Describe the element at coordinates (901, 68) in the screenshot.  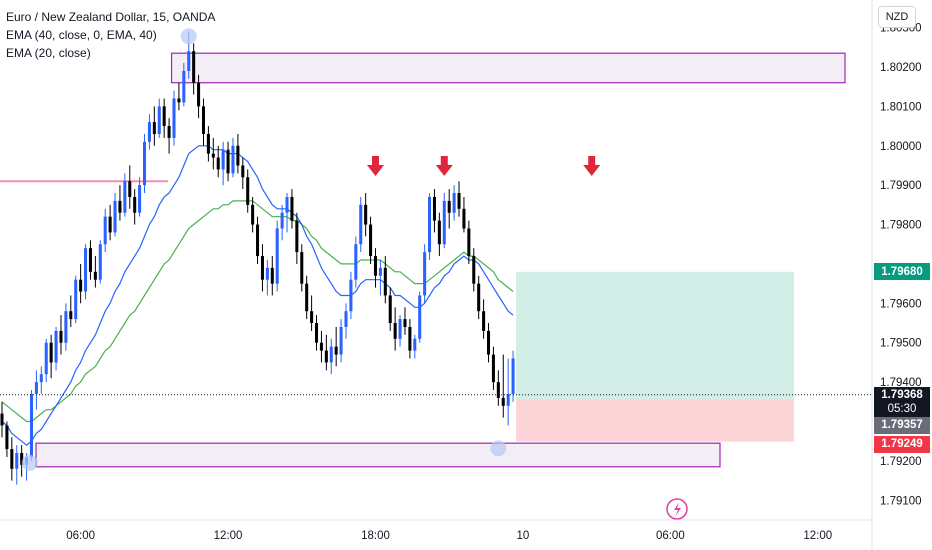
I see `price-axis-label: 1.80200` at that location.